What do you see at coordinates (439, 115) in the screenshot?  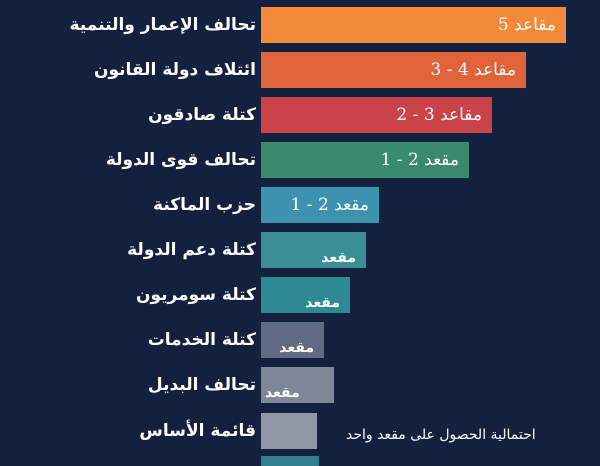 I see `seat-bar-value: مقاعد 3 - 2` at bounding box center [439, 115].